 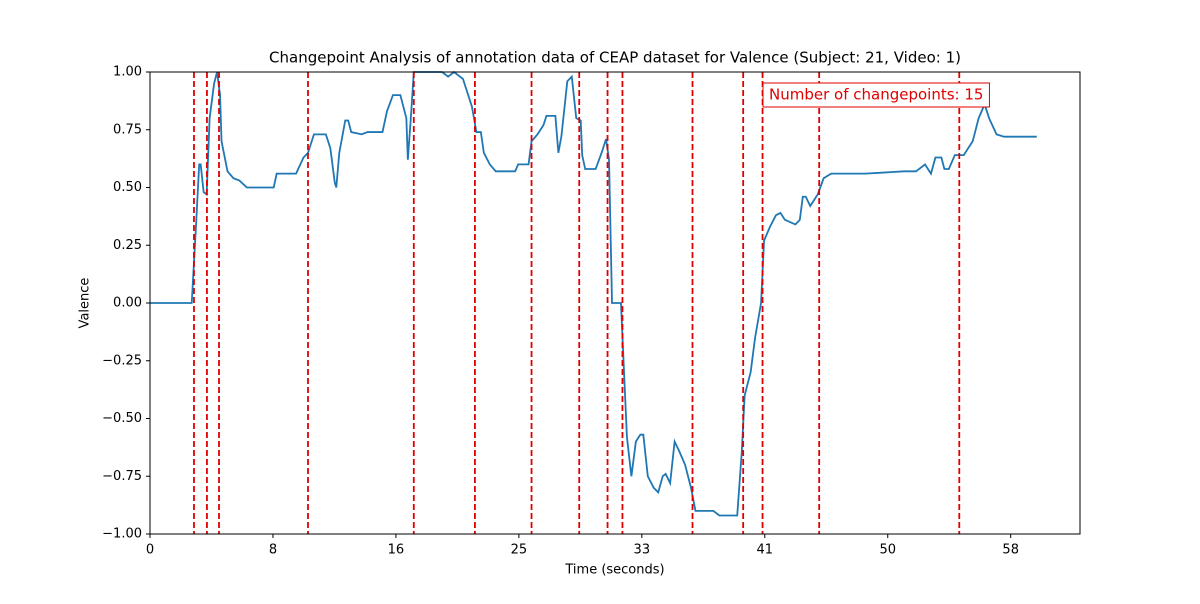 What do you see at coordinates (150, 550) in the screenshot?
I see `x-tick-label: 0` at bounding box center [150, 550].